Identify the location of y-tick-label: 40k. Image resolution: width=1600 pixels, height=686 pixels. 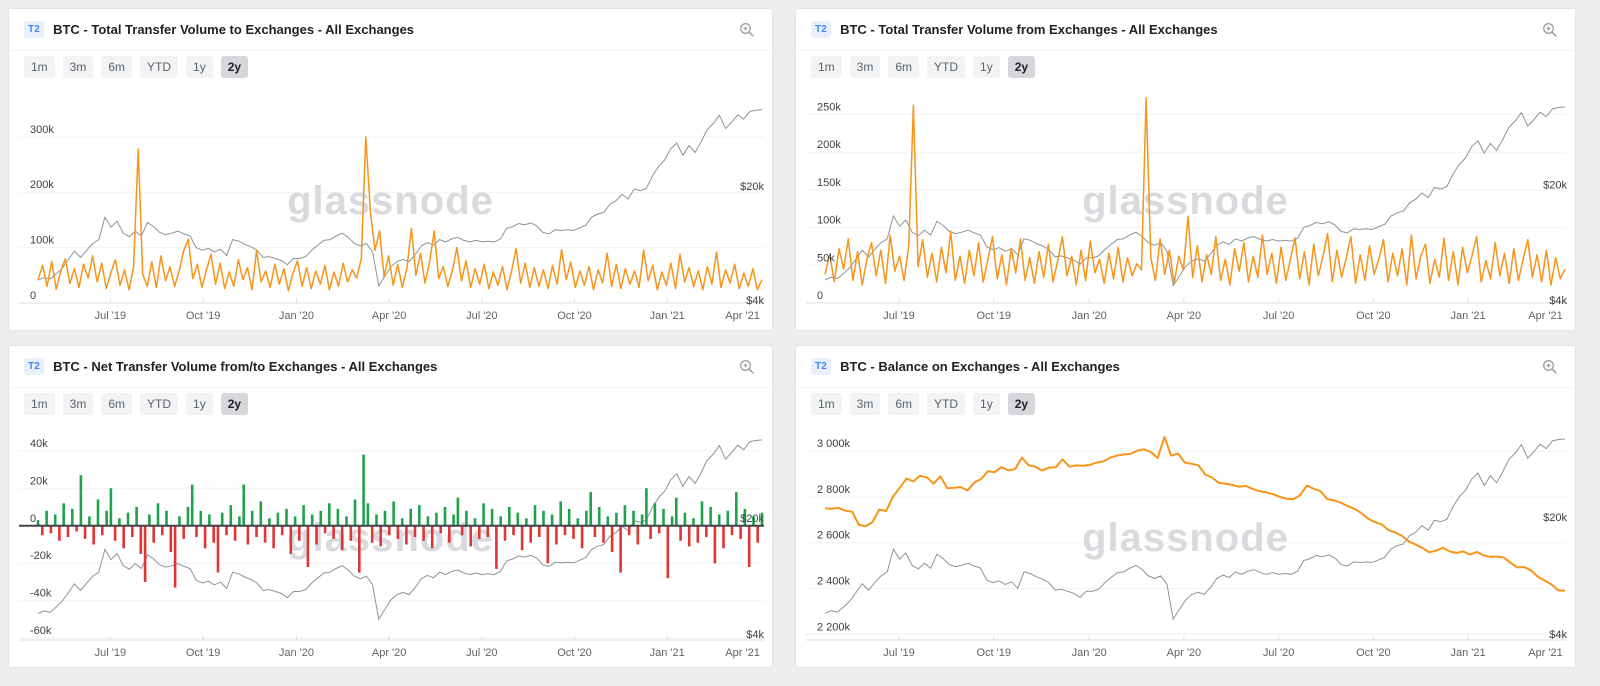
(39, 444).